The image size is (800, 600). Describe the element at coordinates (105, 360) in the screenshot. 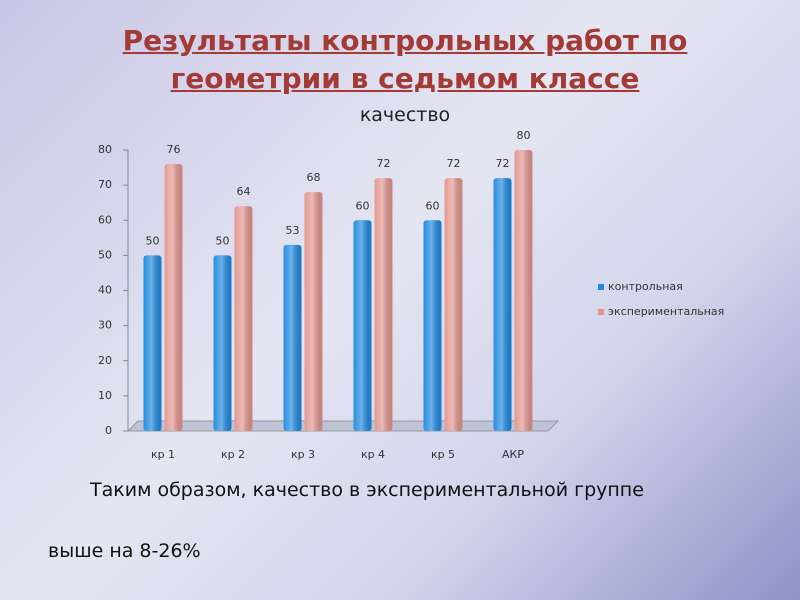

I see `y-tick-label: 20` at that location.